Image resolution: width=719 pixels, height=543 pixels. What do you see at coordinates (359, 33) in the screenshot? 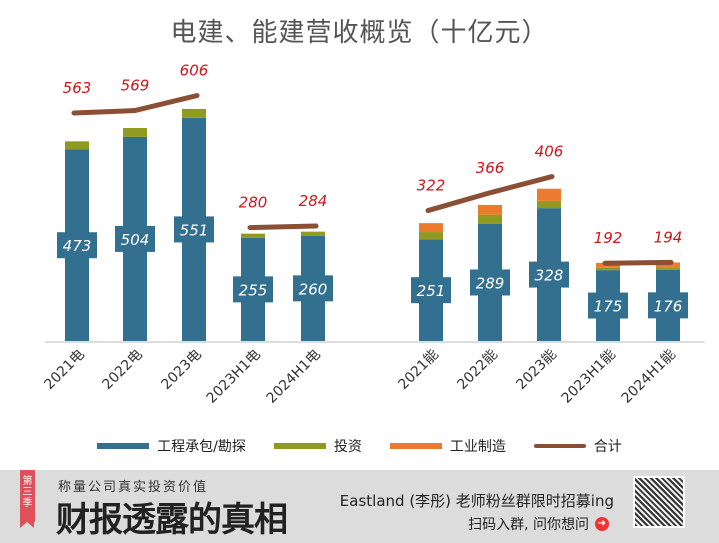
I see `chart-title: 电建、能建营收概览（十亿元）` at bounding box center [359, 33].